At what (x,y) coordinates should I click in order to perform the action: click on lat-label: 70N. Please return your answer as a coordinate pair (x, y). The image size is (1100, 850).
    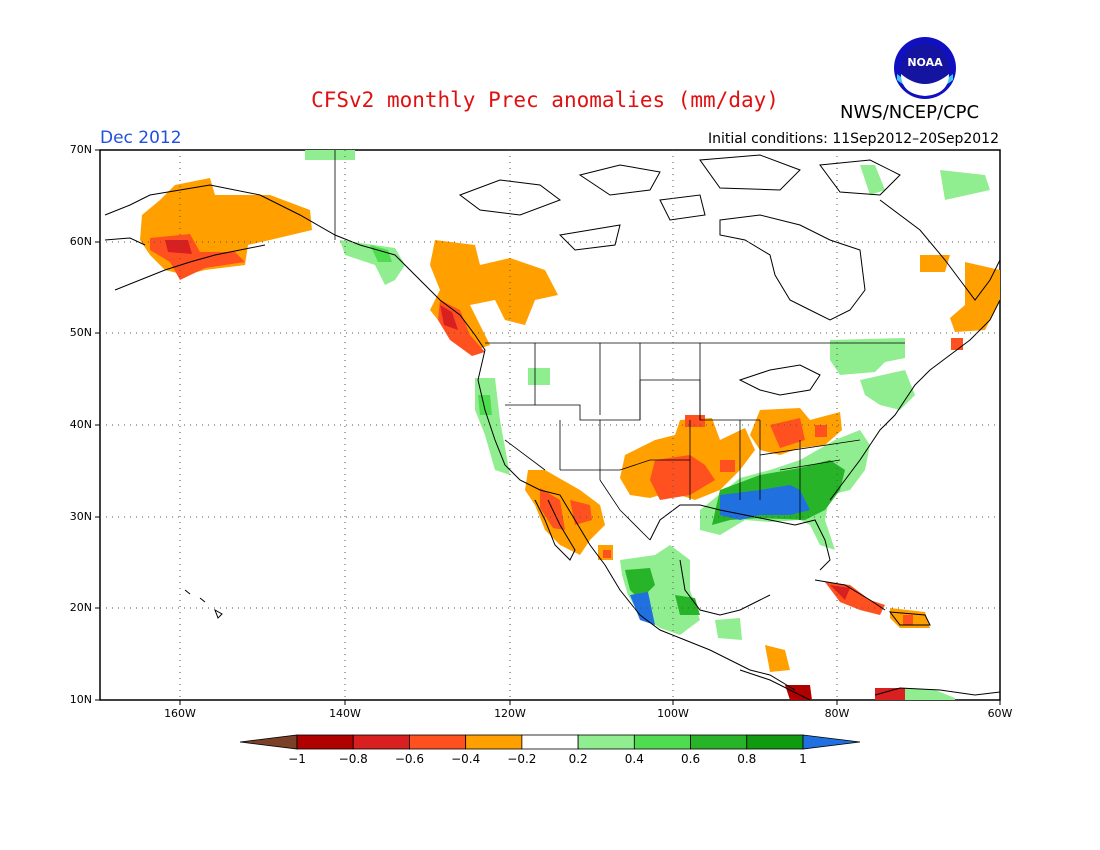
    Looking at the image, I should click on (80, 149).